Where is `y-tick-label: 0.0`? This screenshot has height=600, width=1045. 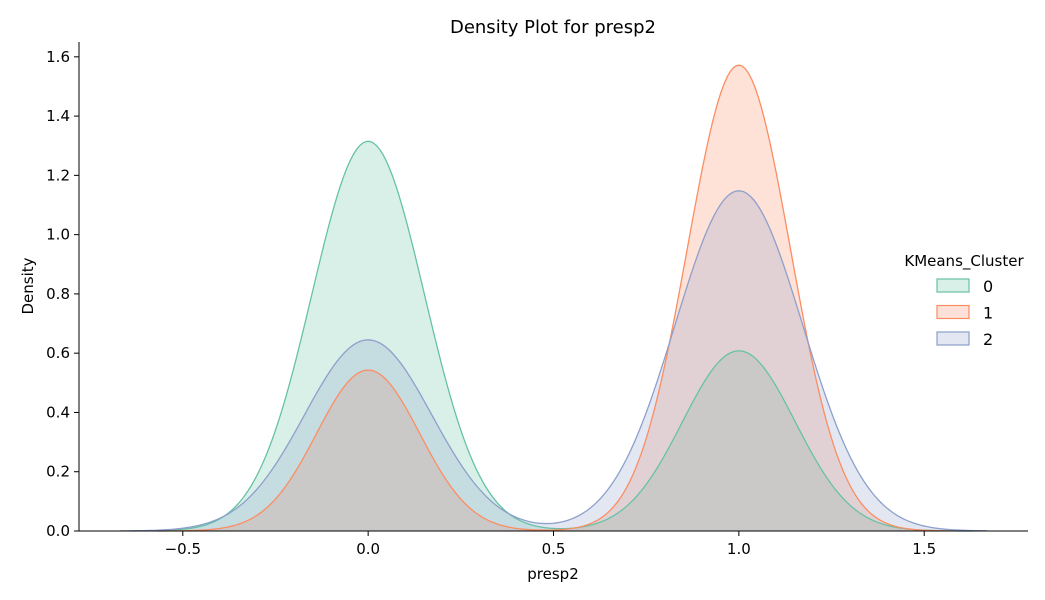
y-tick-label: 0.0 is located at coordinates (58, 531).